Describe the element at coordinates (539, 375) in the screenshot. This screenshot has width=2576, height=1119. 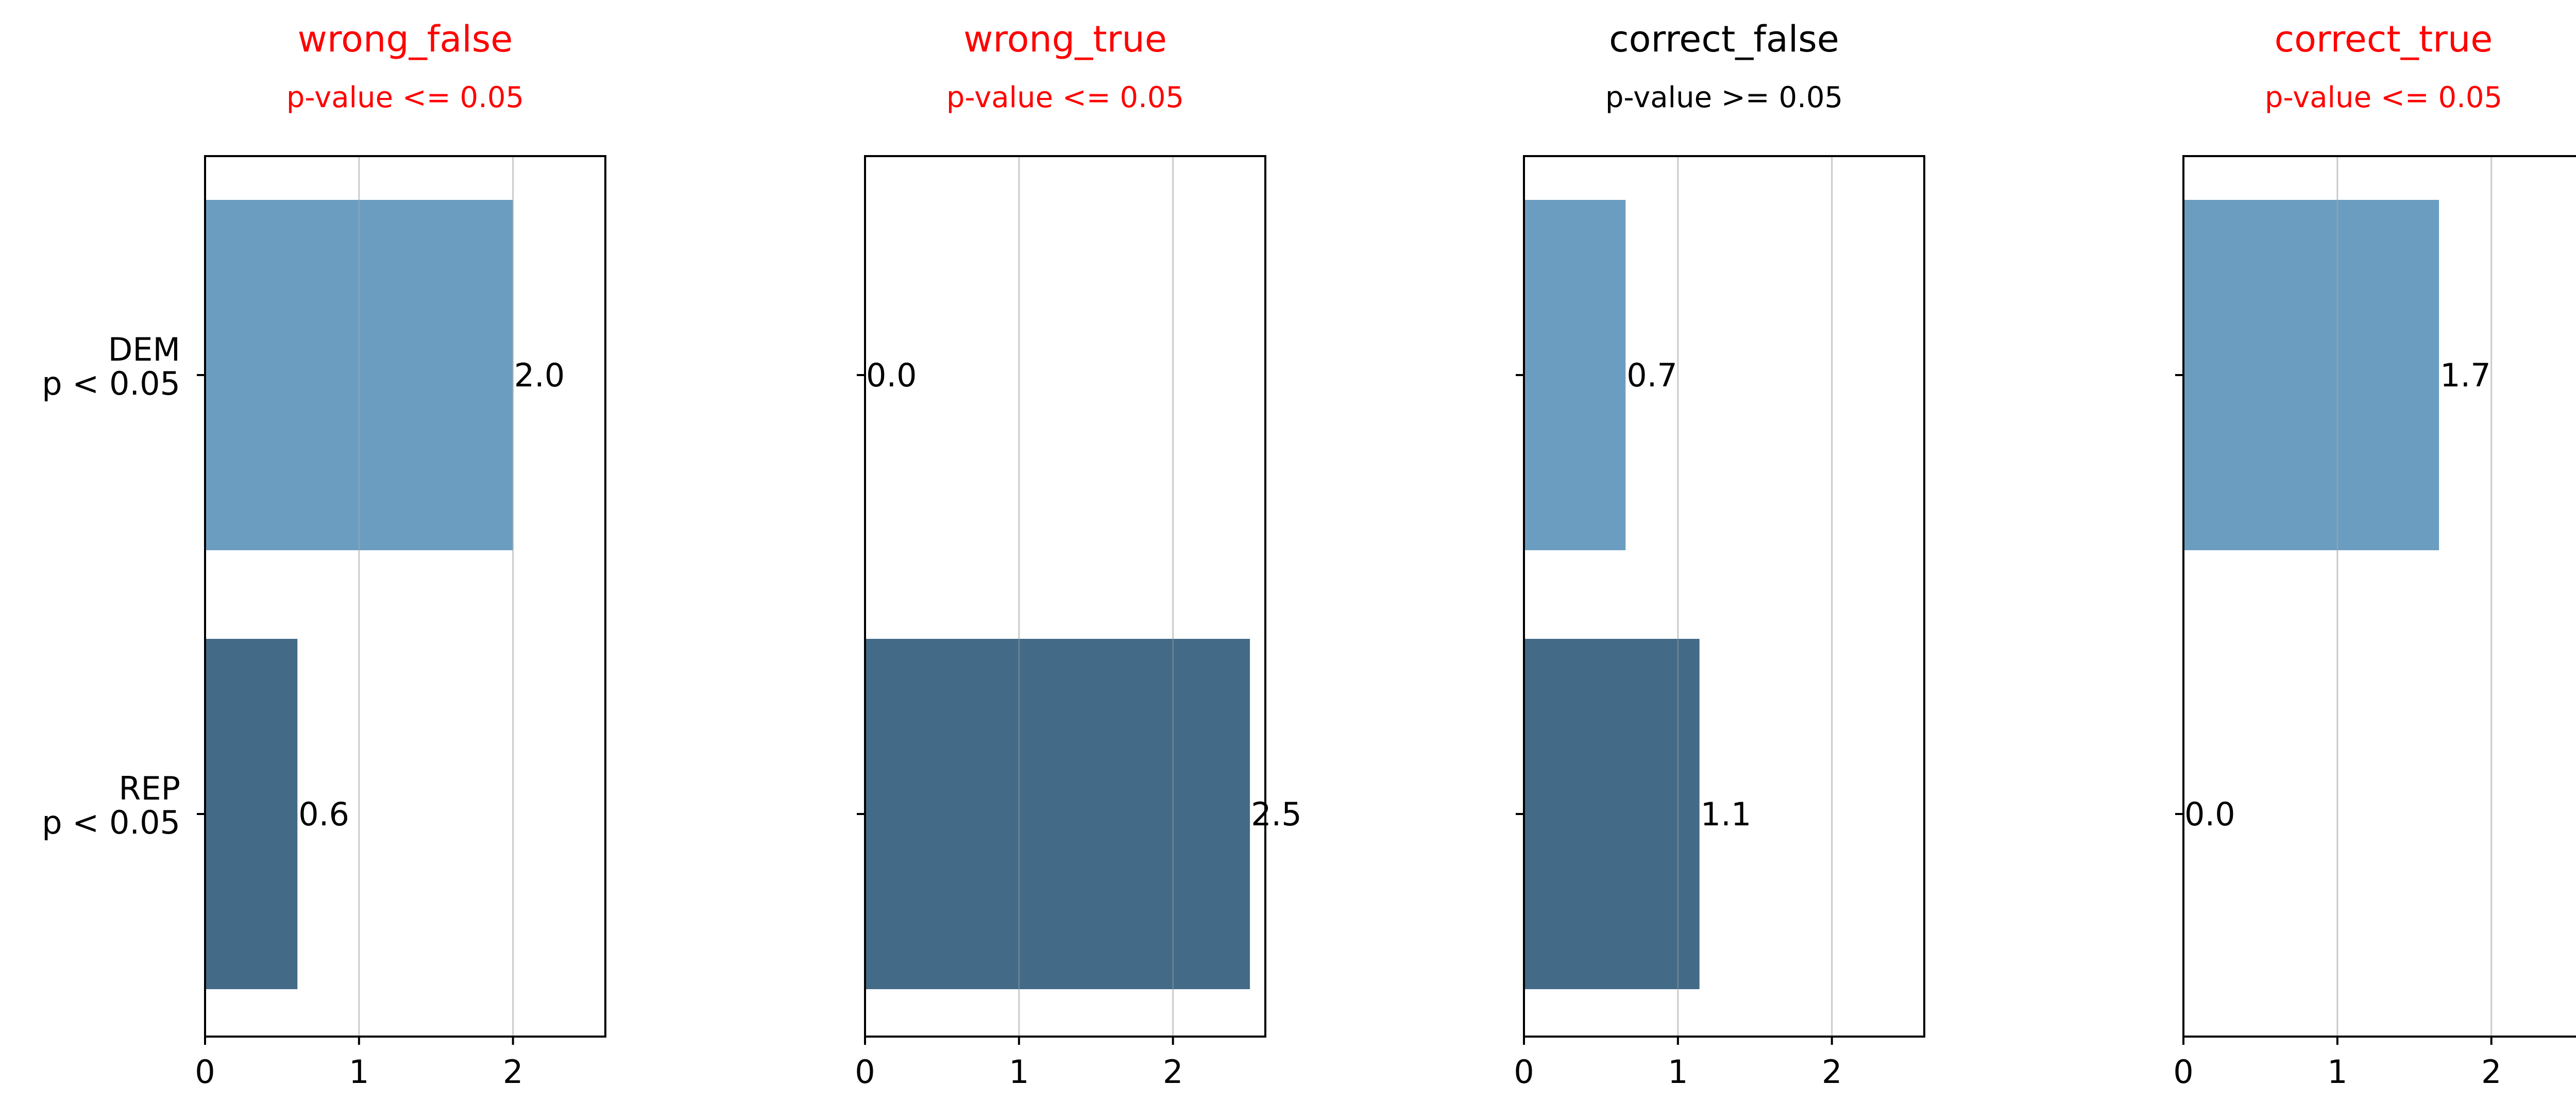
I see `bar-value-label: 2.0` at that location.